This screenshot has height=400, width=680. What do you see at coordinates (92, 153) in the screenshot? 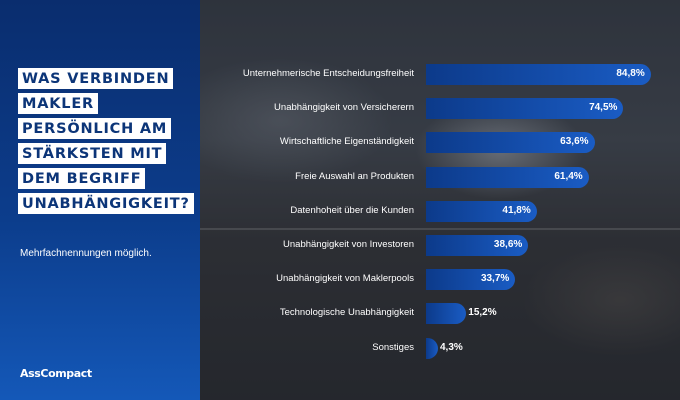
I see `title-line: STÄRKSTEN MIT` at bounding box center [92, 153].